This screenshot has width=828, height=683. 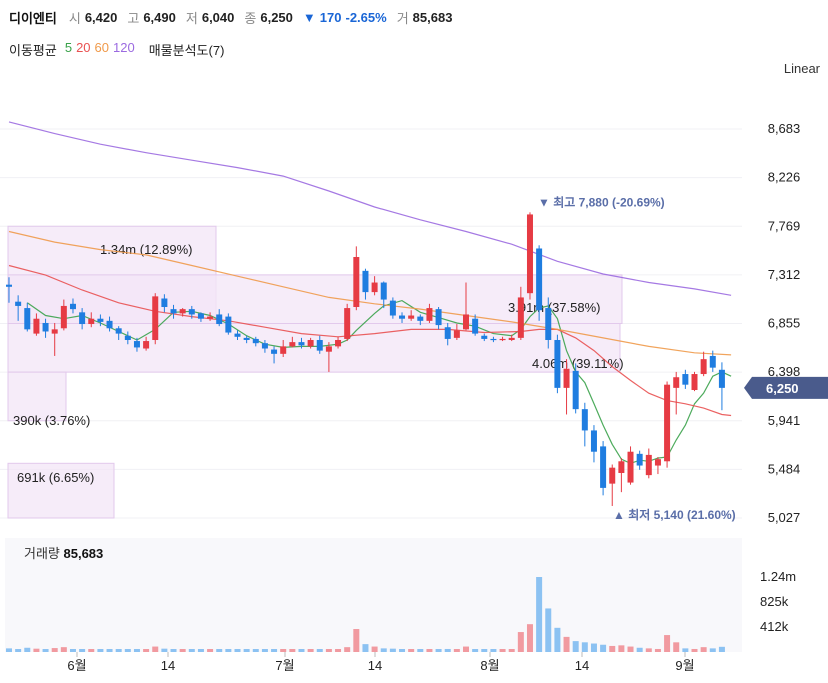 I want to click on stock-name: 디이엔티, so click(x=33, y=18).